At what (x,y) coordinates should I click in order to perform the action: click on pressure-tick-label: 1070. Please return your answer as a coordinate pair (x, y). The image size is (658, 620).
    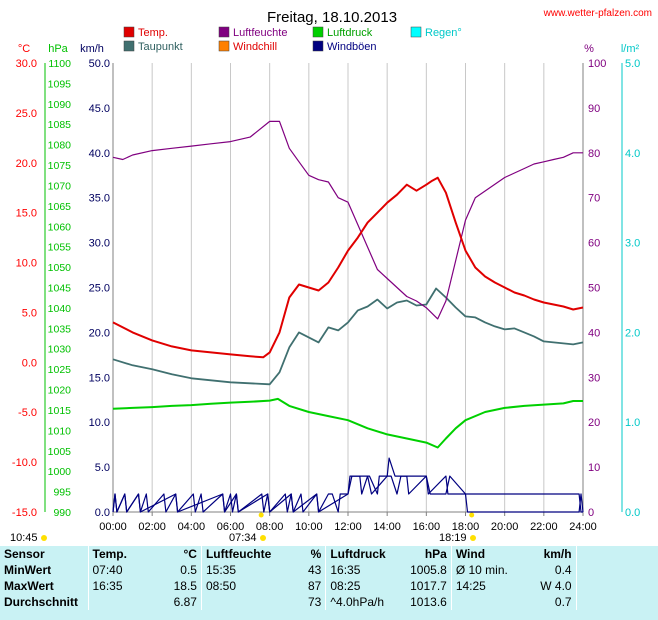
    Looking at the image, I should click on (60, 186).